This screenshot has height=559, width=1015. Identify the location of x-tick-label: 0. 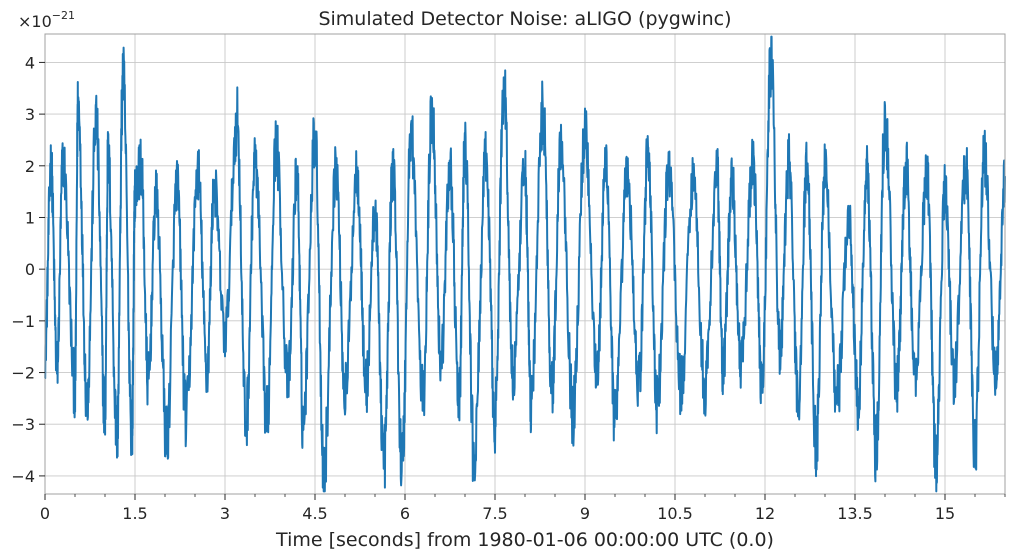
(45, 513).